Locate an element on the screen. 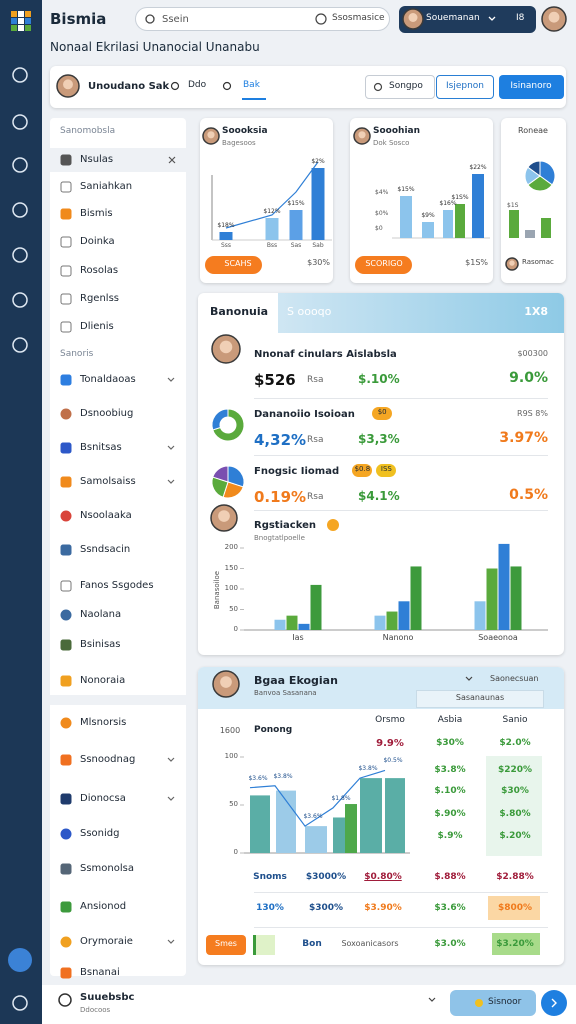 This screenshot has height=1024, width=576. card-title: Soooksia is located at coordinates (245, 131).